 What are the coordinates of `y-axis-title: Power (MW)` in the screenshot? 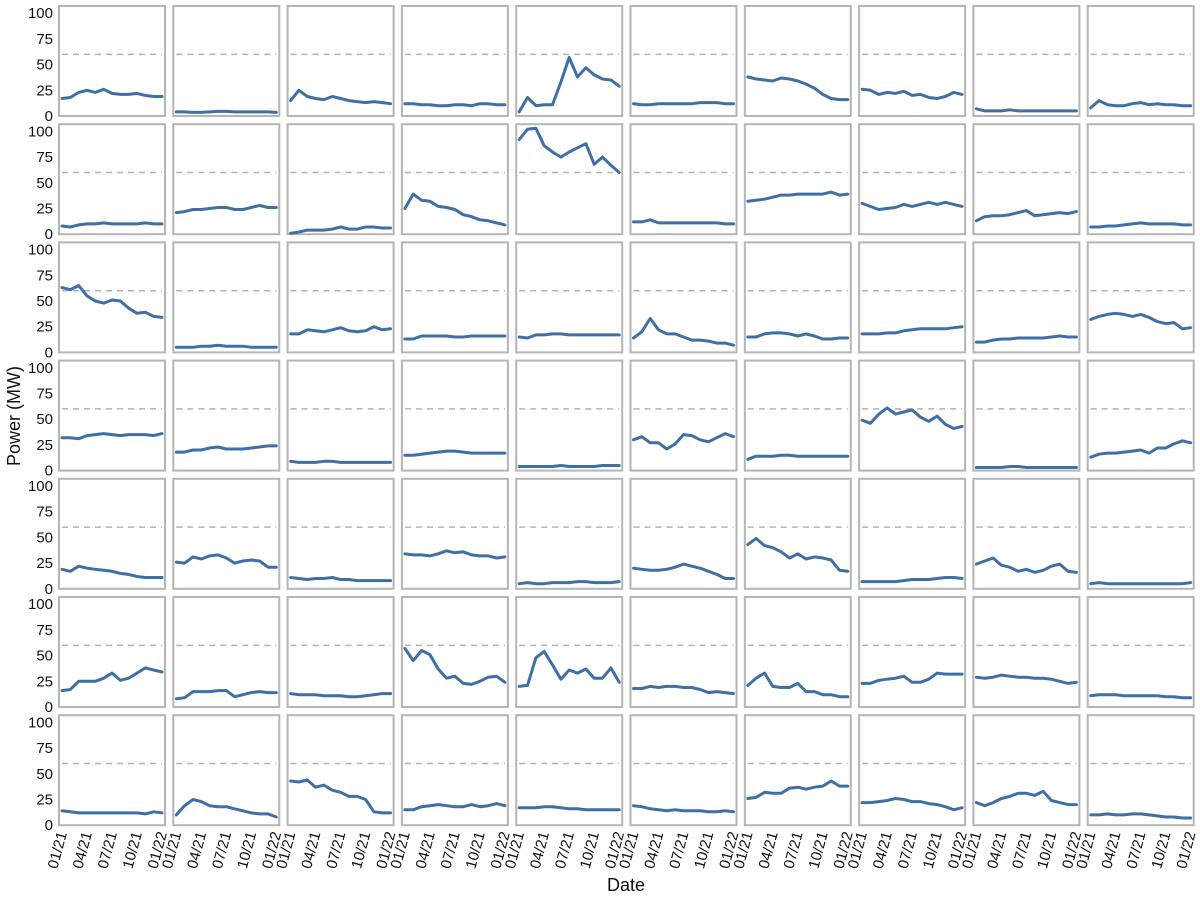 It's located at (14, 416).